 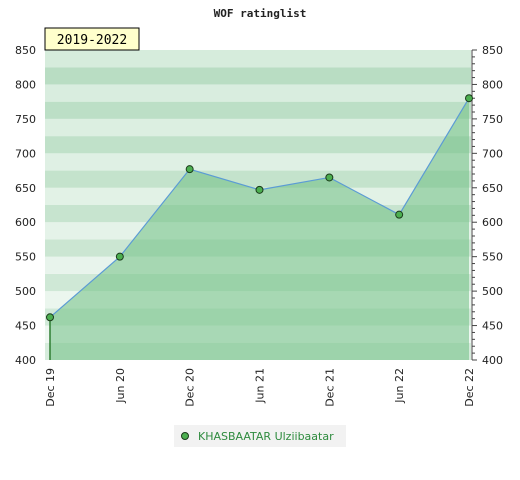 What do you see at coordinates (25, 153) in the screenshot?
I see `y-tick-label-left: 700` at bounding box center [25, 153].